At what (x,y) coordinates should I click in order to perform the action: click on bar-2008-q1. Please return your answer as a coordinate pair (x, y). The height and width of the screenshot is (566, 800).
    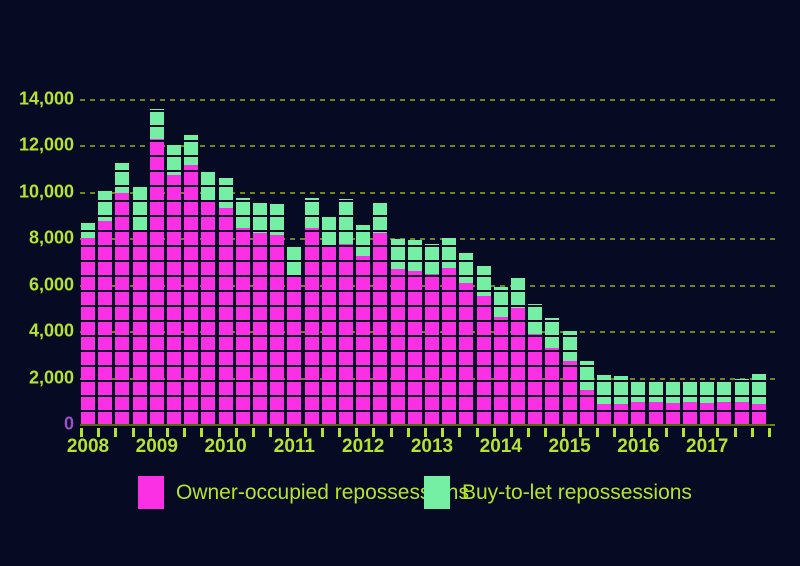
    Looking at the image, I should click on (88, 324).